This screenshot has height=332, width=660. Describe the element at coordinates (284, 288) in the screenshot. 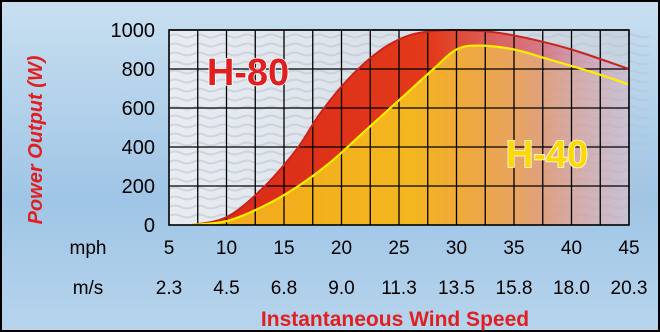

I see `x-tick-label-ms: 6.8` at that location.